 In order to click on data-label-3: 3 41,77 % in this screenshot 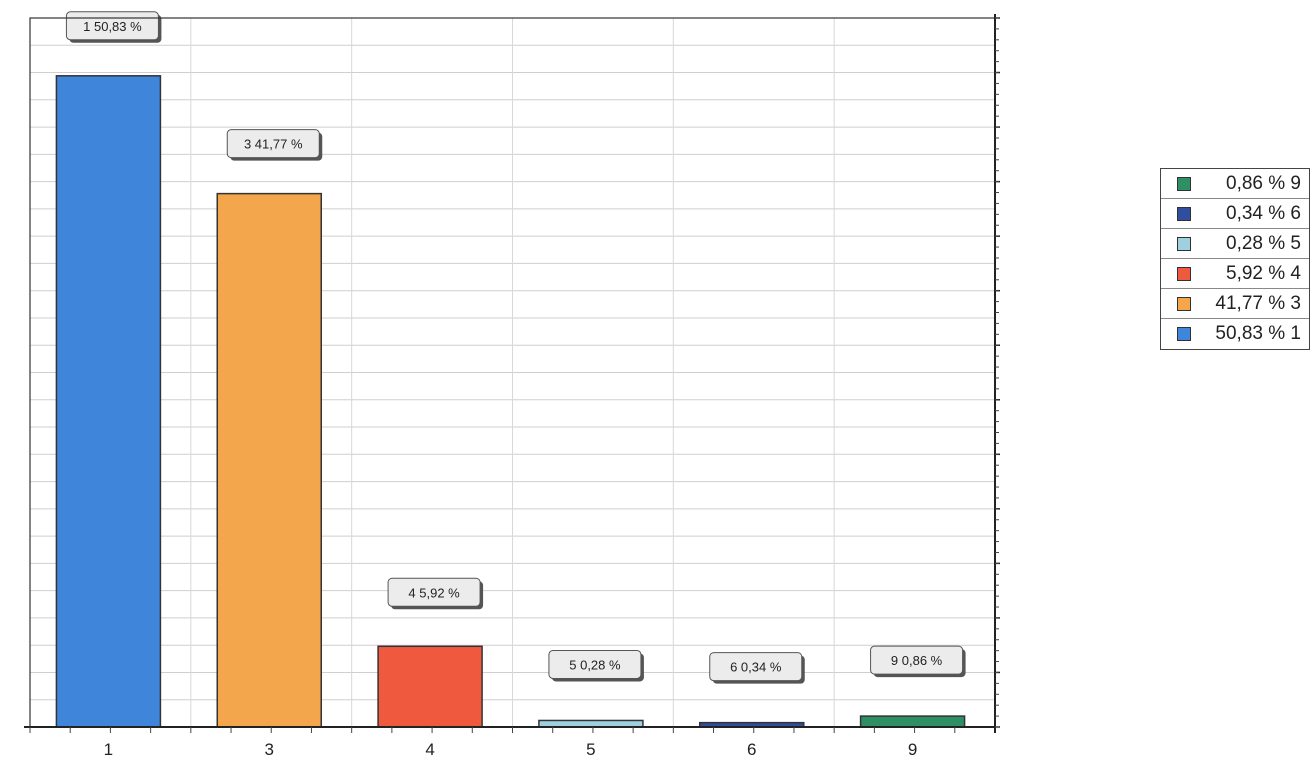, I will do `click(273, 144)`.